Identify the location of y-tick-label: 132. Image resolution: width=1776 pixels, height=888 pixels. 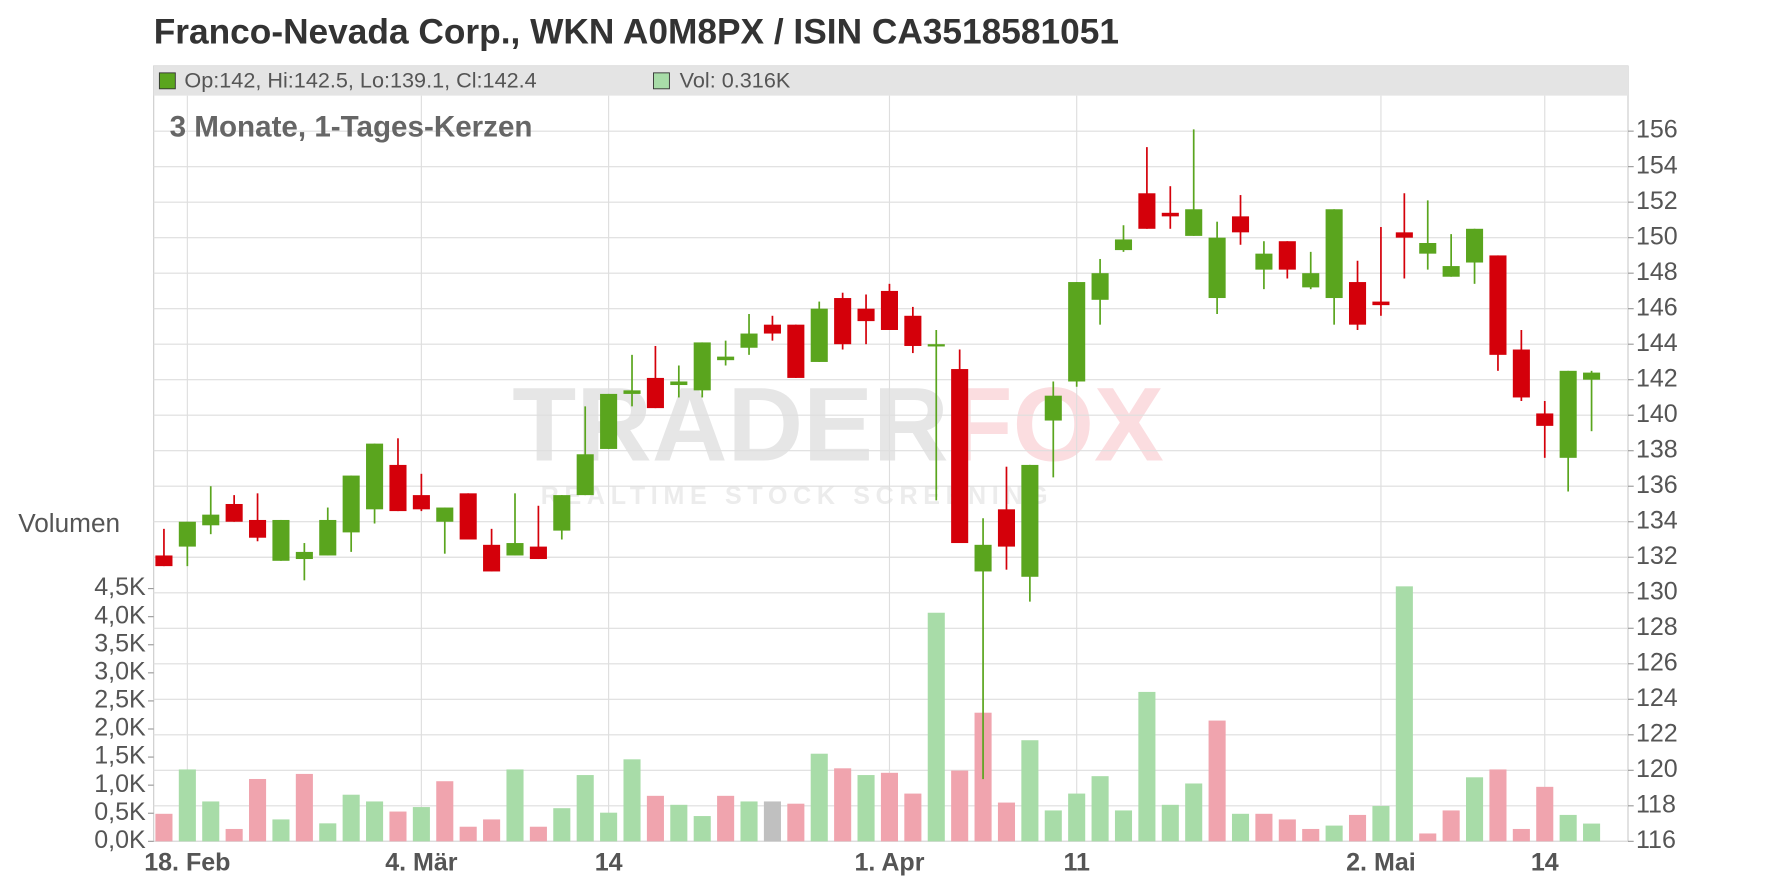
(1657, 556).